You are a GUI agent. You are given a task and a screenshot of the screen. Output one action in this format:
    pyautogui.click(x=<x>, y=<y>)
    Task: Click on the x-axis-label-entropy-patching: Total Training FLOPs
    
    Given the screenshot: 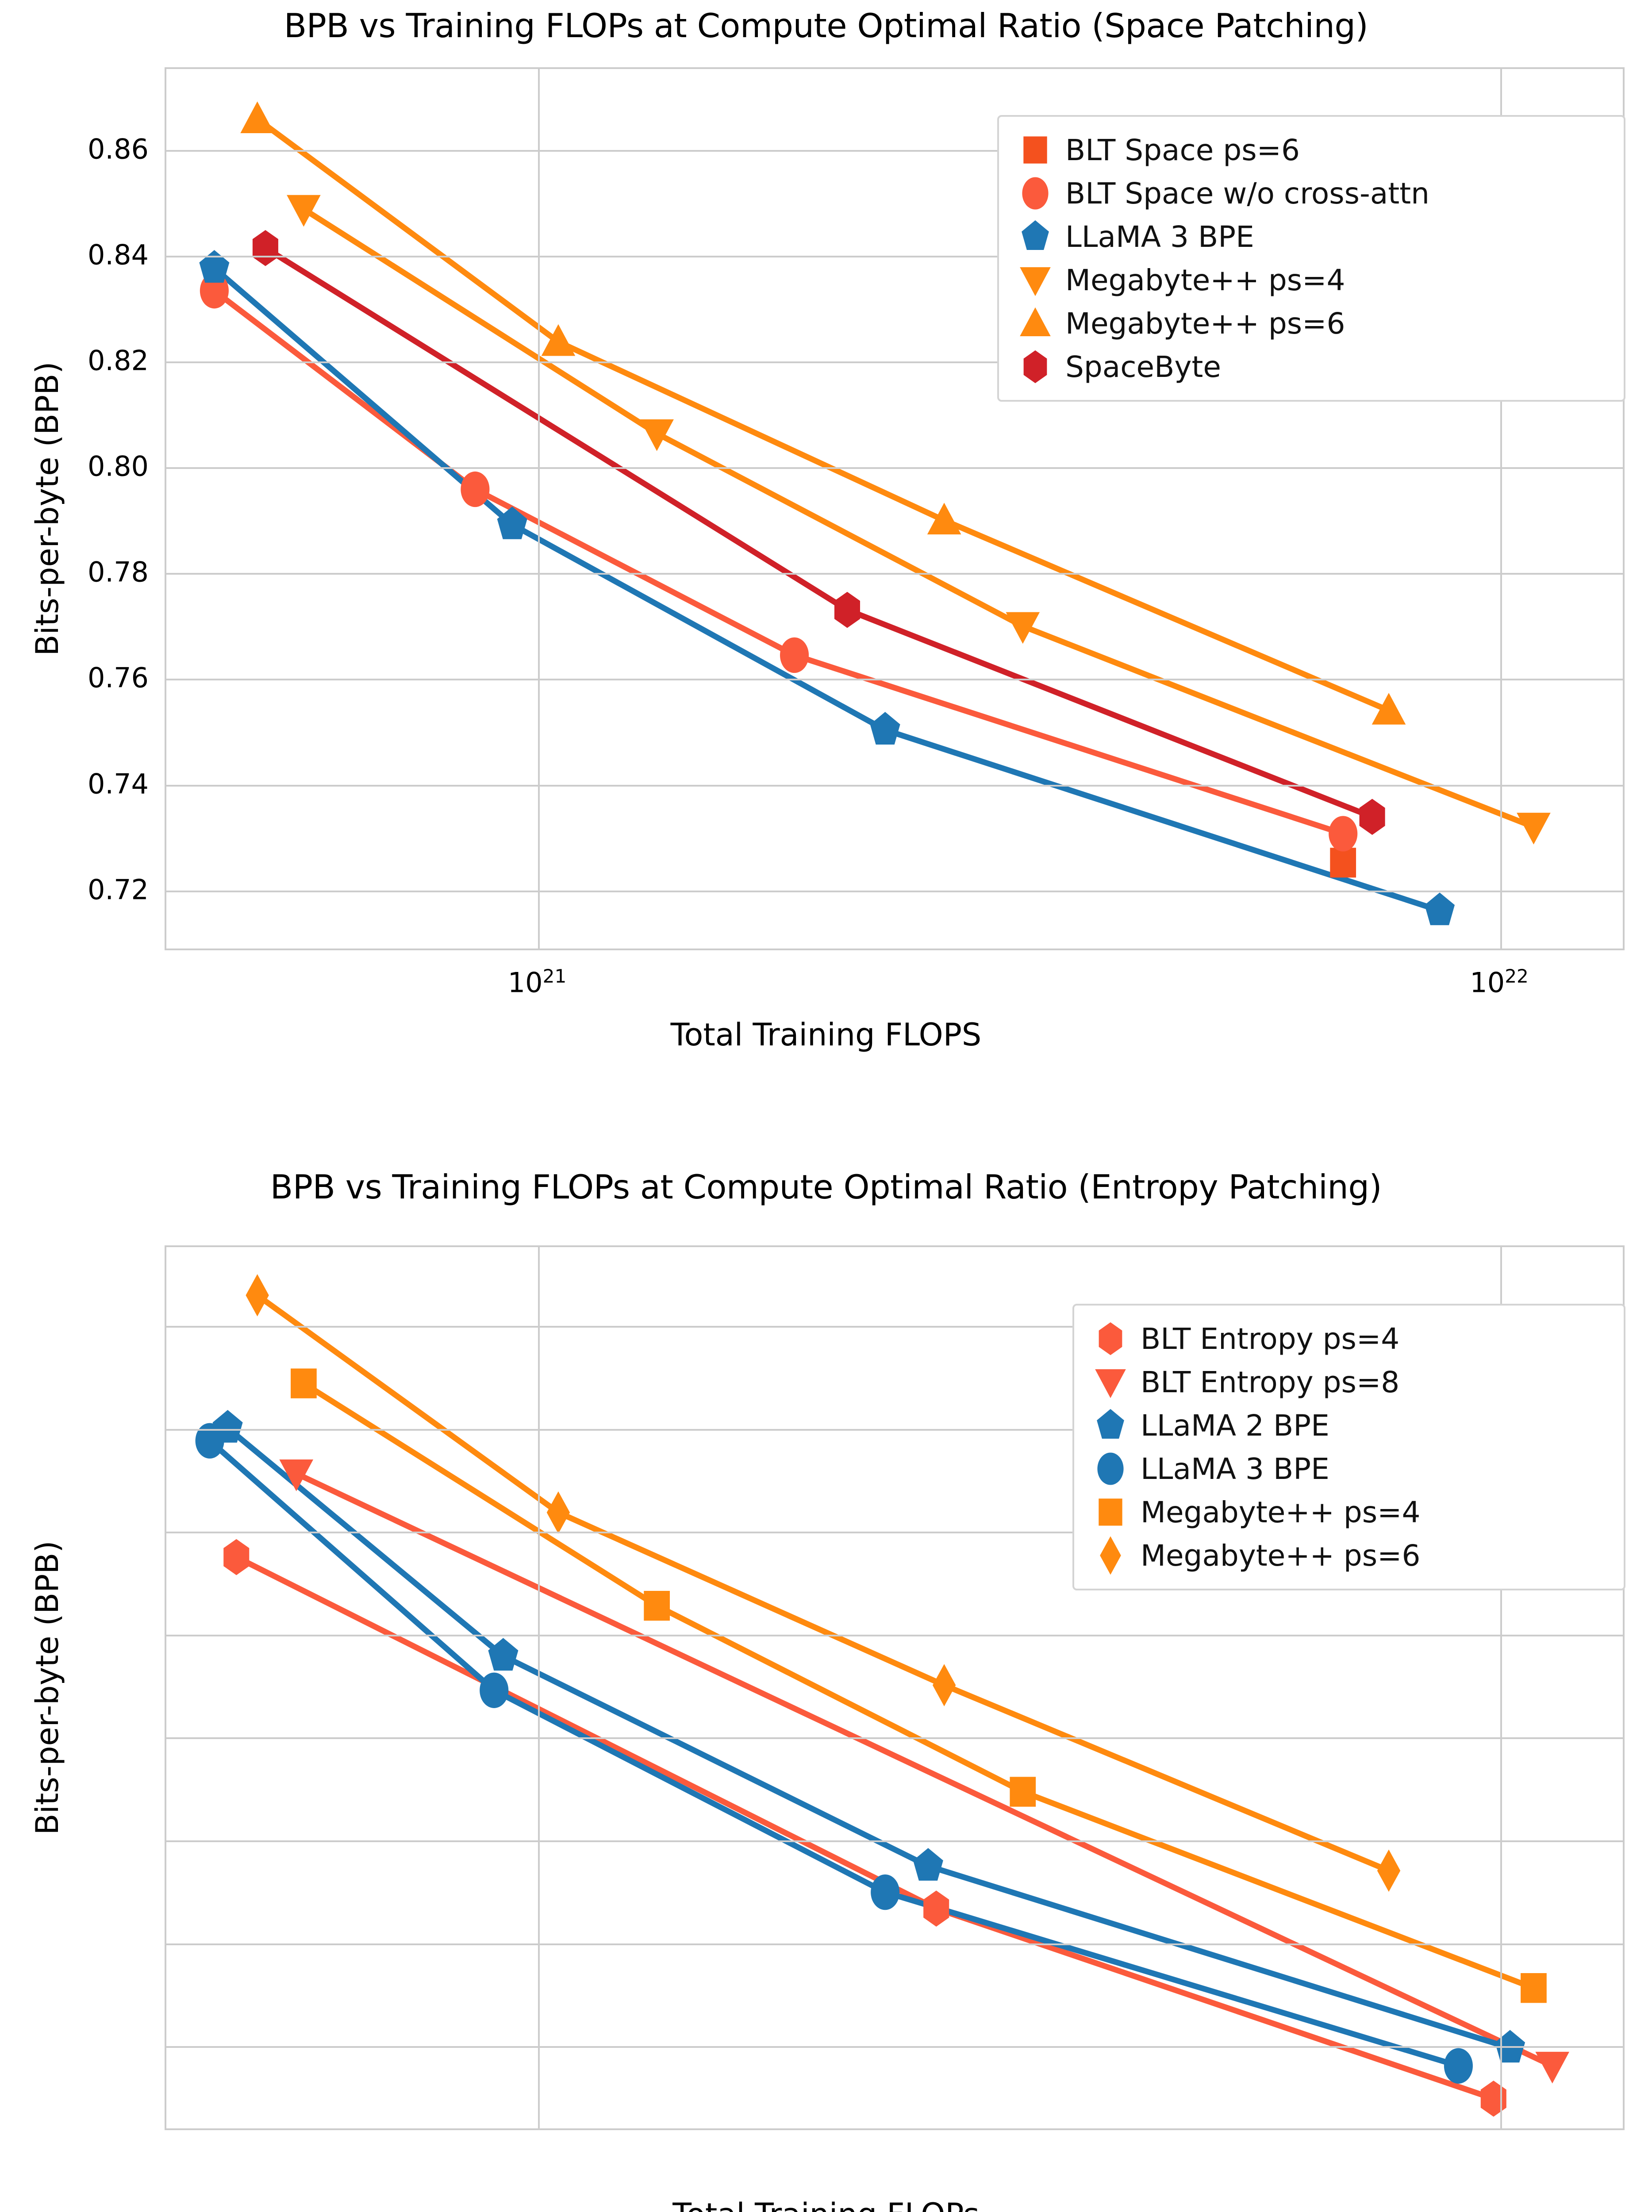 What is the action you would take?
    pyautogui.click(x=826, y=2205)
    